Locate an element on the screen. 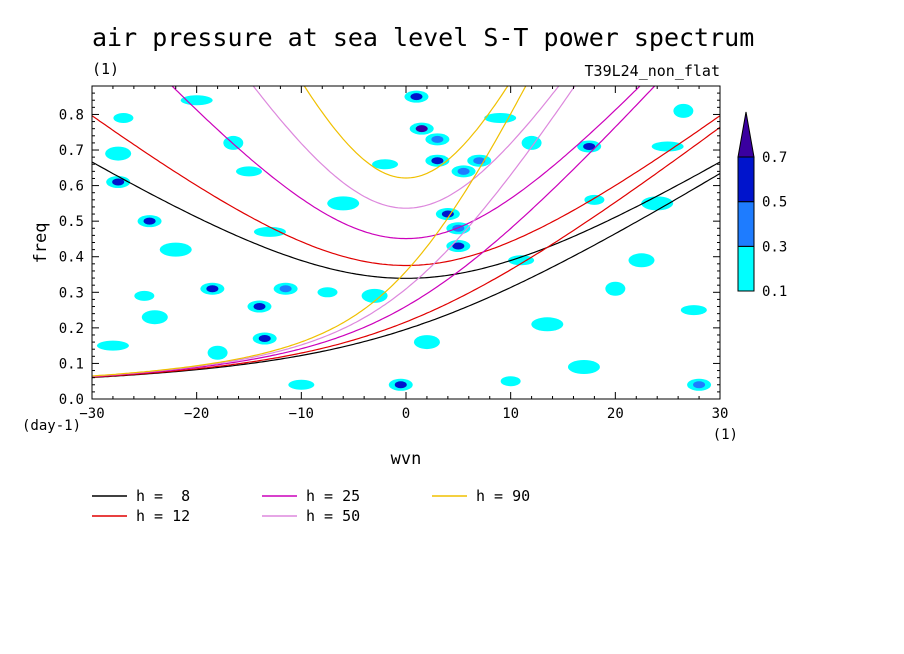 This screenshot has height=654, width=904. y-tick-label: 0.0 is located at coordinates (71, 400).